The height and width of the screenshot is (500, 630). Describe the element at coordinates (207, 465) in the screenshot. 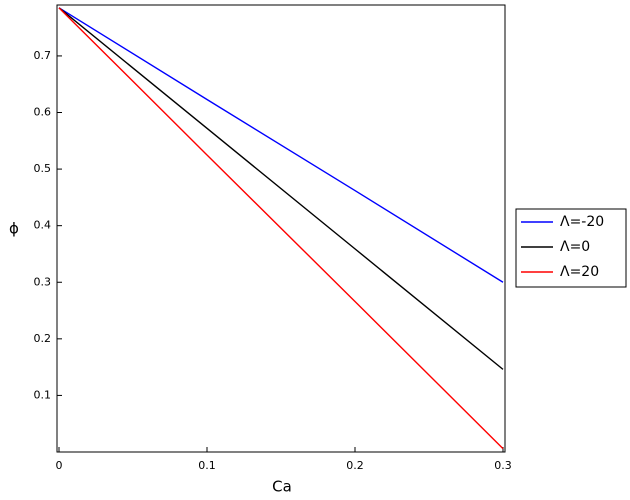

I see `x-tick-label: 0.1` at that location.